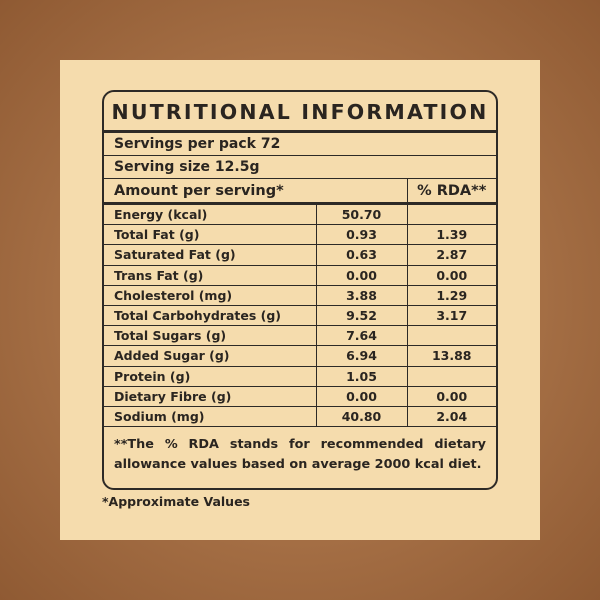 Image resolution: width=600 pixels, height=600 pixels. I want to click on table-row: Sodium (mg) 40.80 2.04, so click(300, 416).